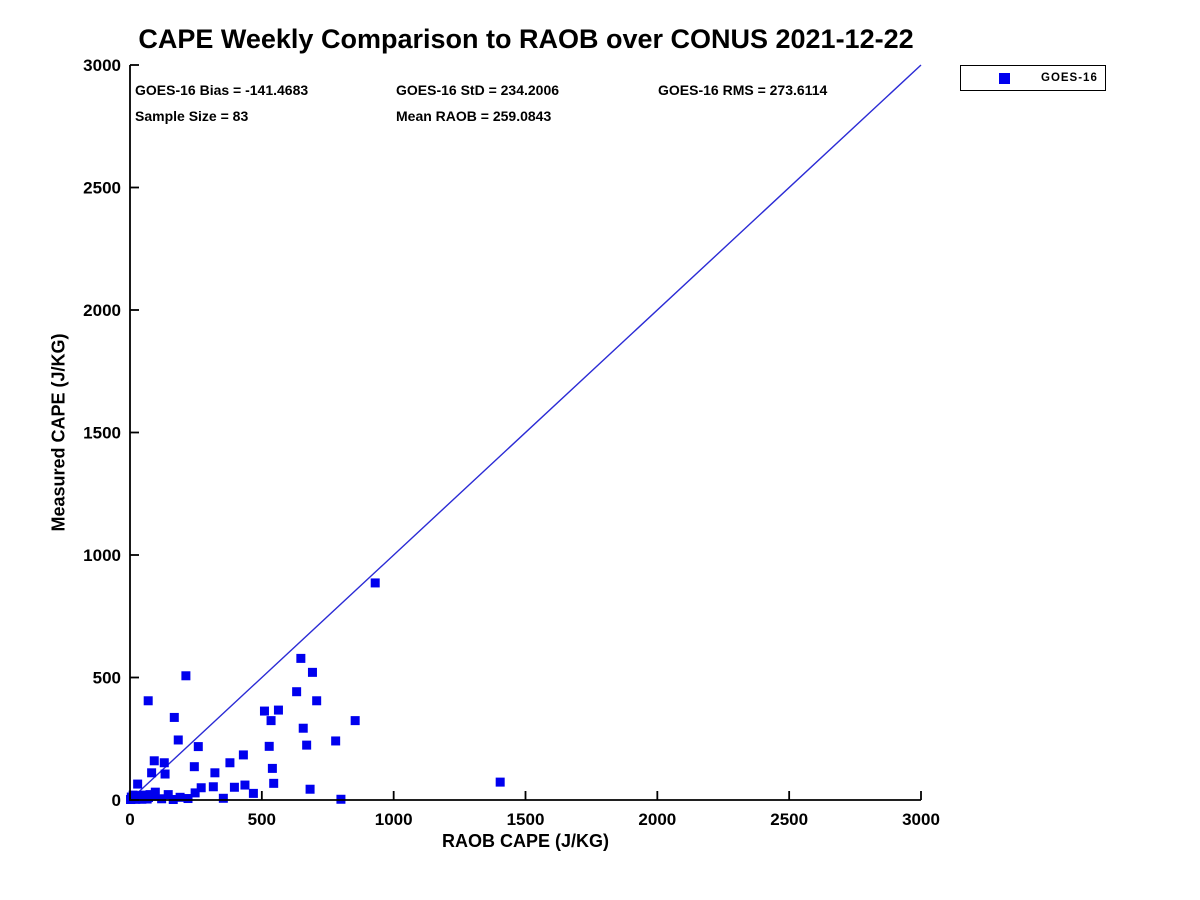 This screenshot has width=1200, height=900. Describe the element at coordinates (394, 819) in the screenshot. I see `x-tick-label: 1000` at that location.